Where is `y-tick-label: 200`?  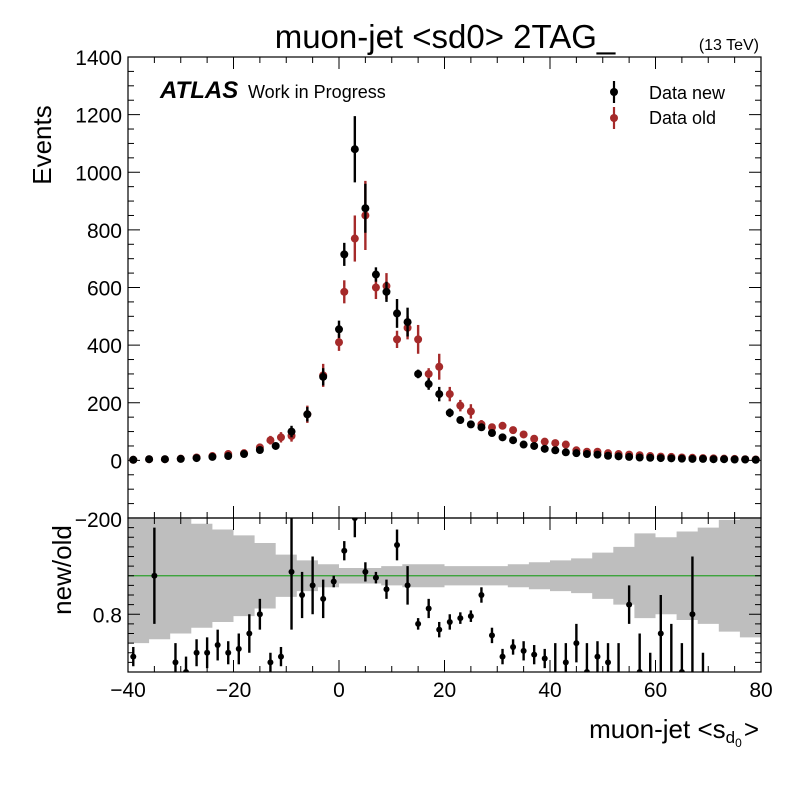 y-tick-label: 200 is located at coordinates (104, 404).